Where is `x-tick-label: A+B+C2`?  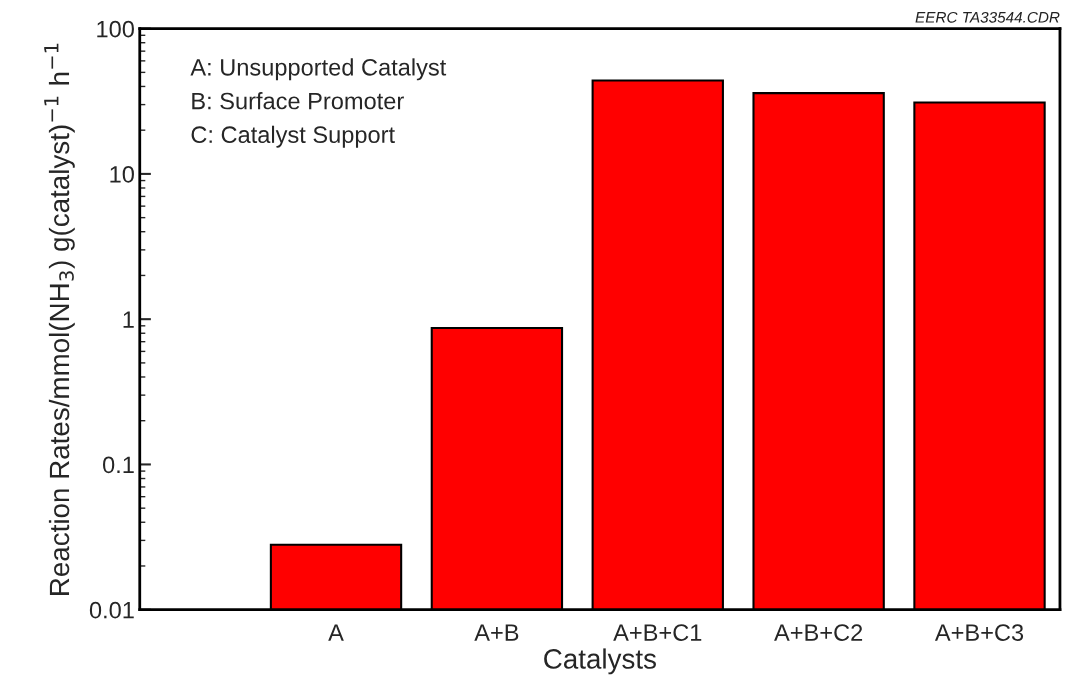
x-tick-label: A+B+C2 is located at coordinates (818, 632).